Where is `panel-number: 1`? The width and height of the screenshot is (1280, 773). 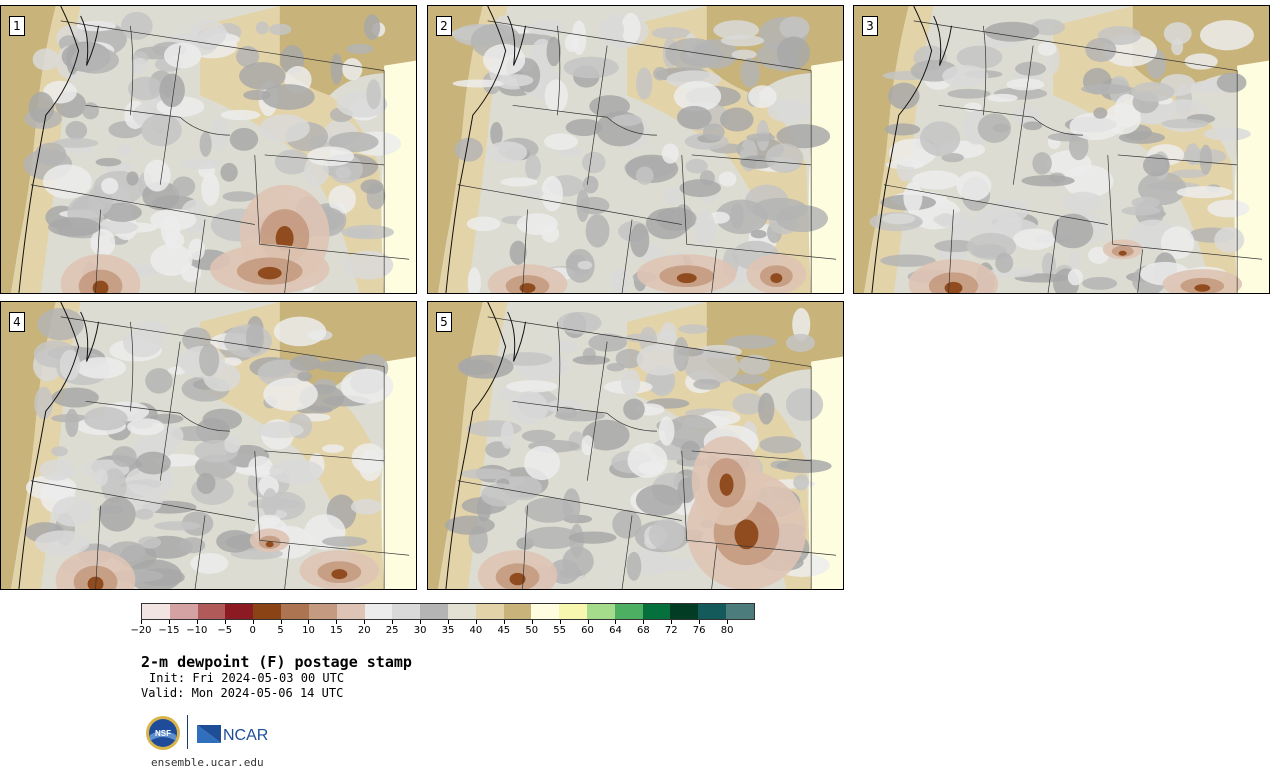 panel-number: 1 is located at coordinates (17, 26).